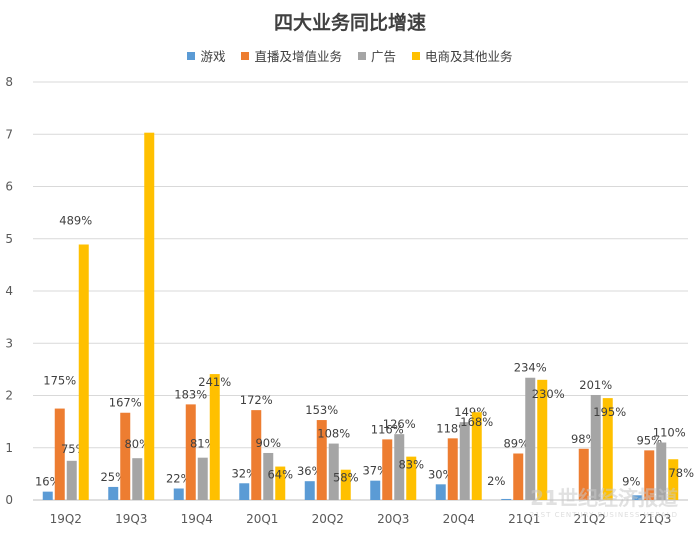 The width and height of the screenshot is (700, 533). What do you see at coordinates (416, 55) in the screenshot?
I see `legend-swatch-ecommerce` at bounding box center [416, 55].